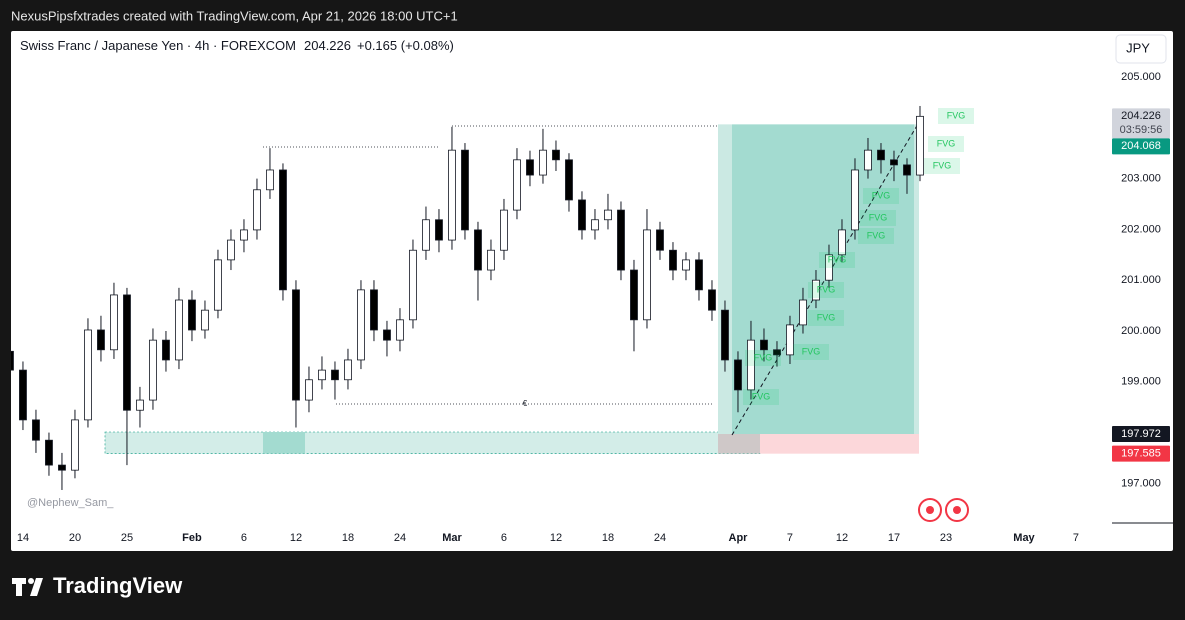  I want to click on price-tag-label: 204.226, so click(1141, 116).